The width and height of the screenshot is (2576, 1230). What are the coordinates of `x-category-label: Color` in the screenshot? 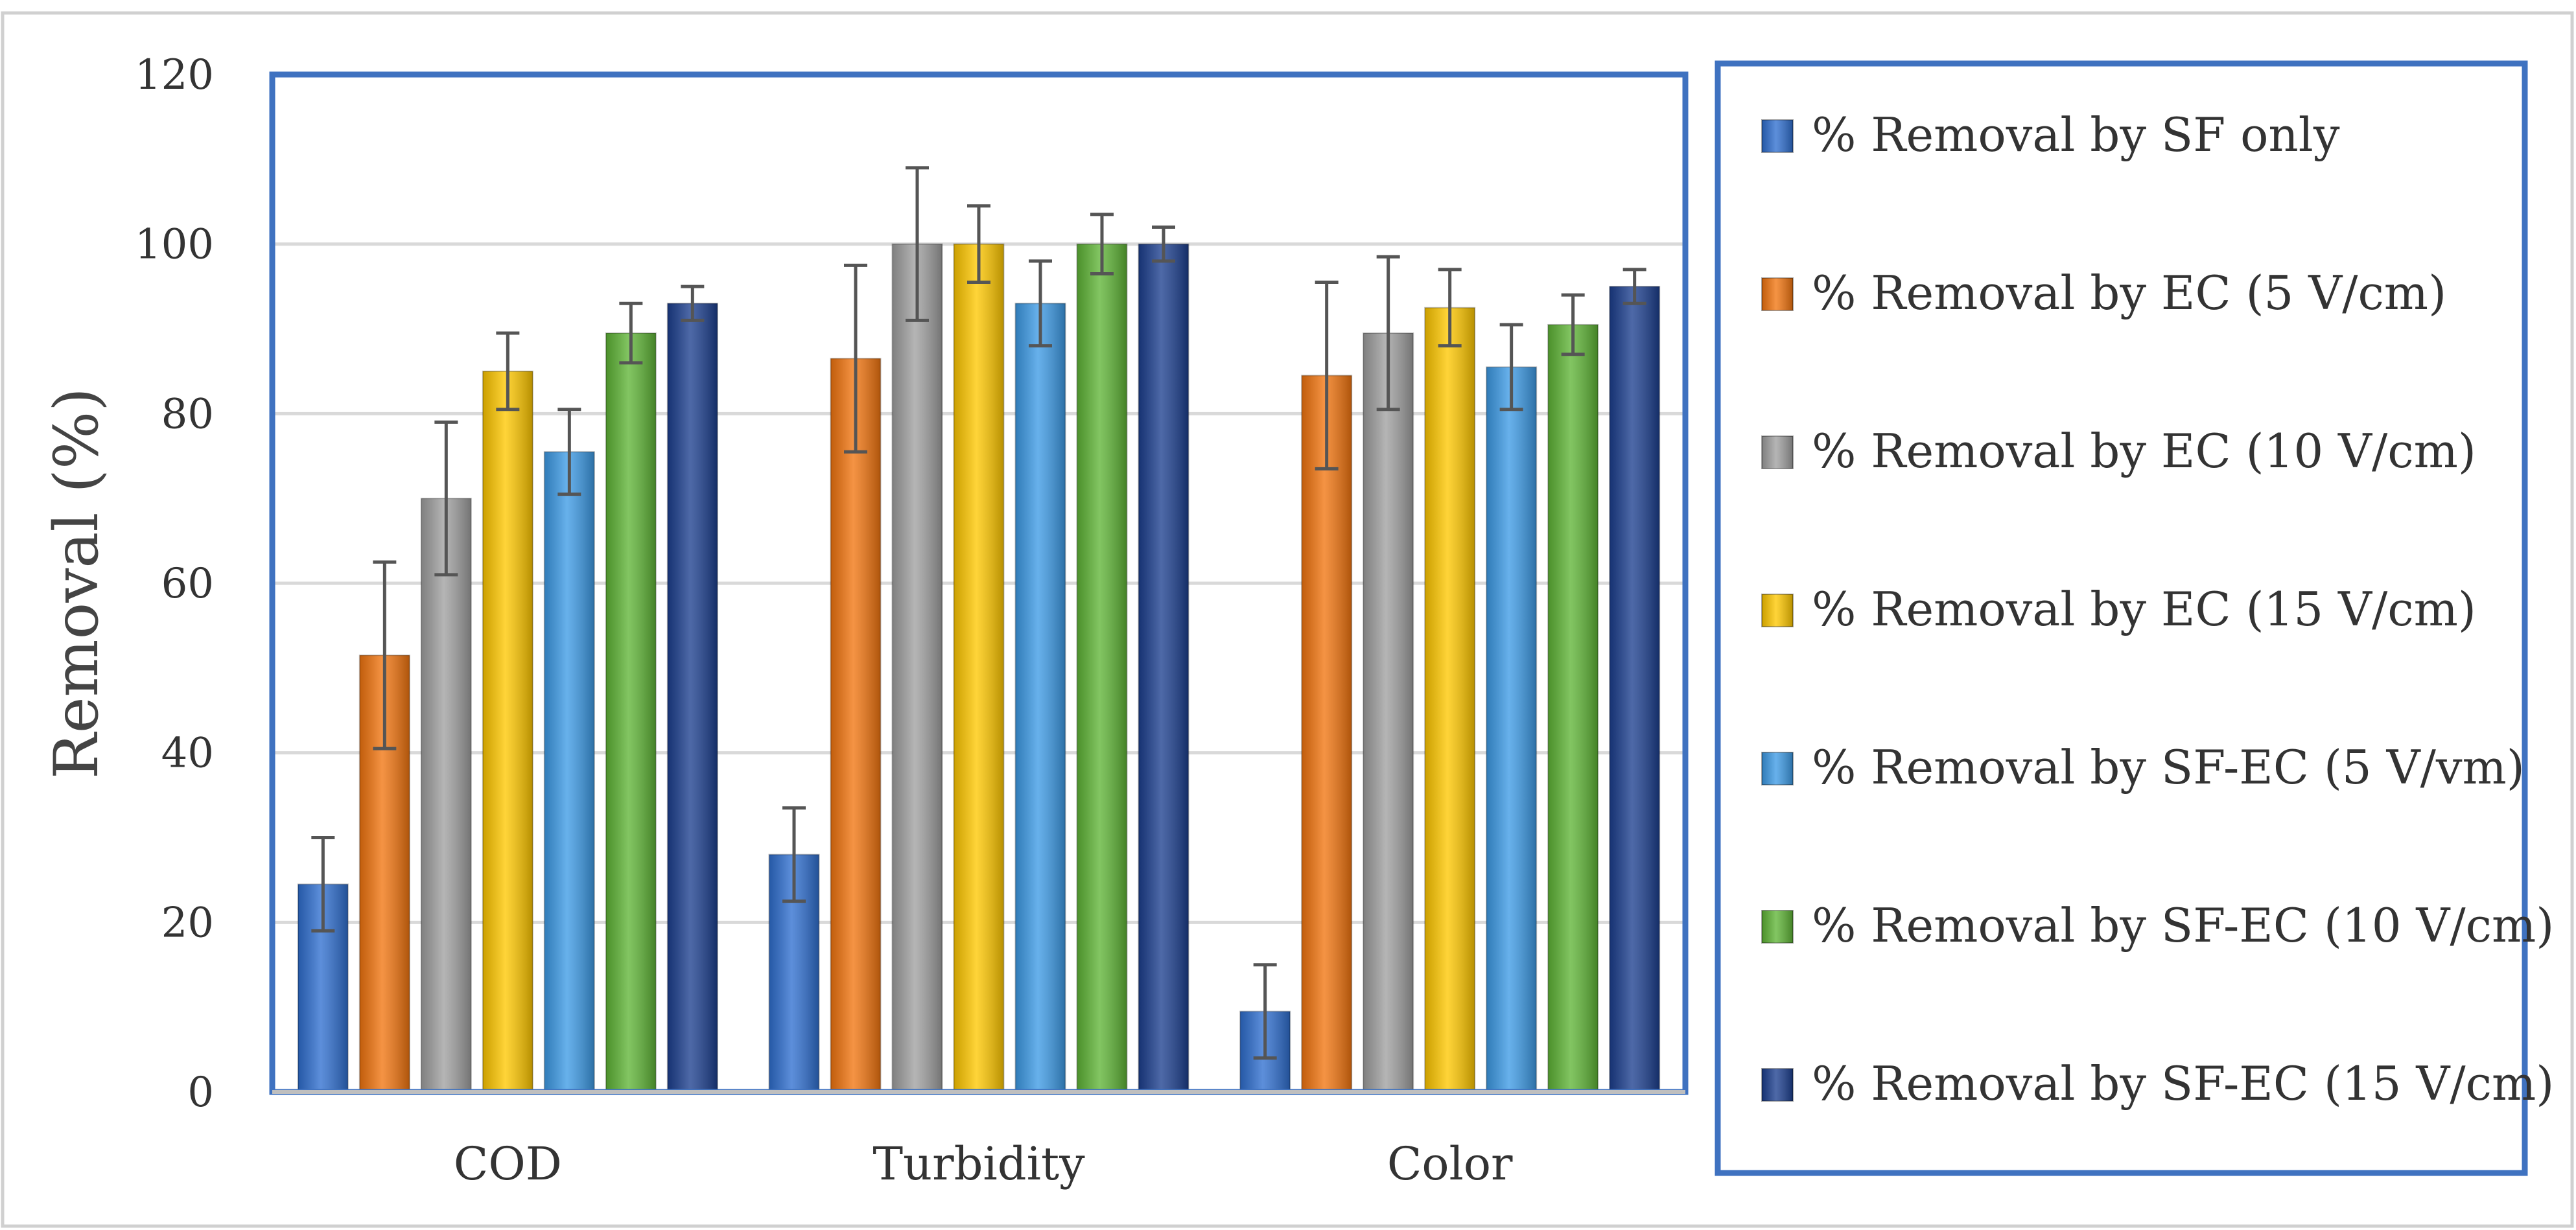 It's located at (1450, 1163).